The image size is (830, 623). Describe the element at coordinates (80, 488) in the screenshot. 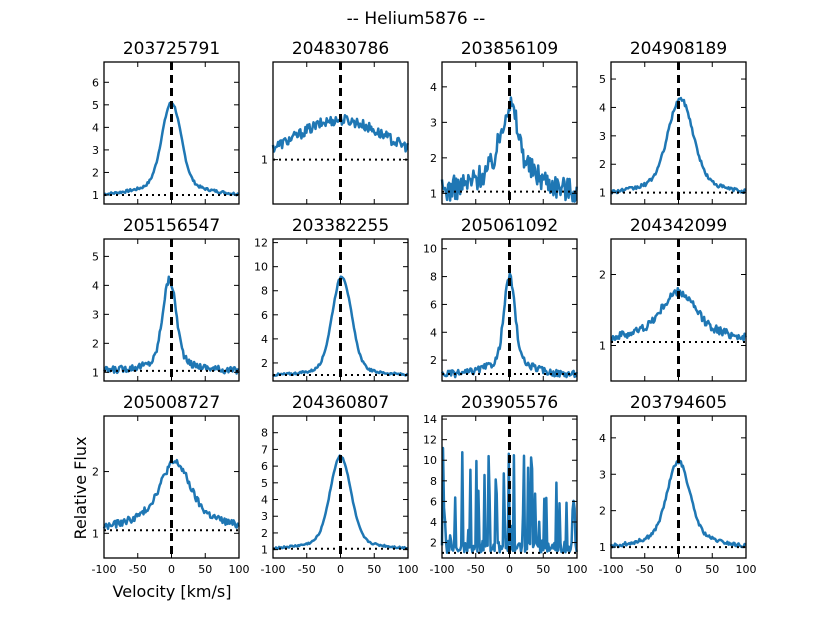

I see `y-axis-label: Relative Flux` at that location.